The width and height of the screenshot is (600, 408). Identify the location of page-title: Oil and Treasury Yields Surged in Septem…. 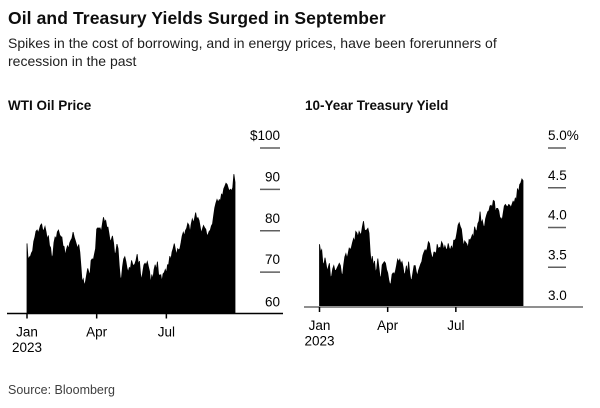
(197, 18).